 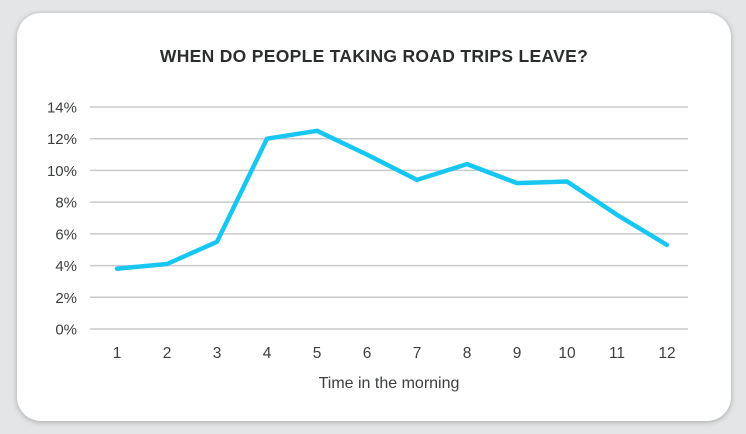 What do you see at coordinates (267, 353) in the screenshot?
I see `x-tick-label: 4` at bounding box center [267, 353].